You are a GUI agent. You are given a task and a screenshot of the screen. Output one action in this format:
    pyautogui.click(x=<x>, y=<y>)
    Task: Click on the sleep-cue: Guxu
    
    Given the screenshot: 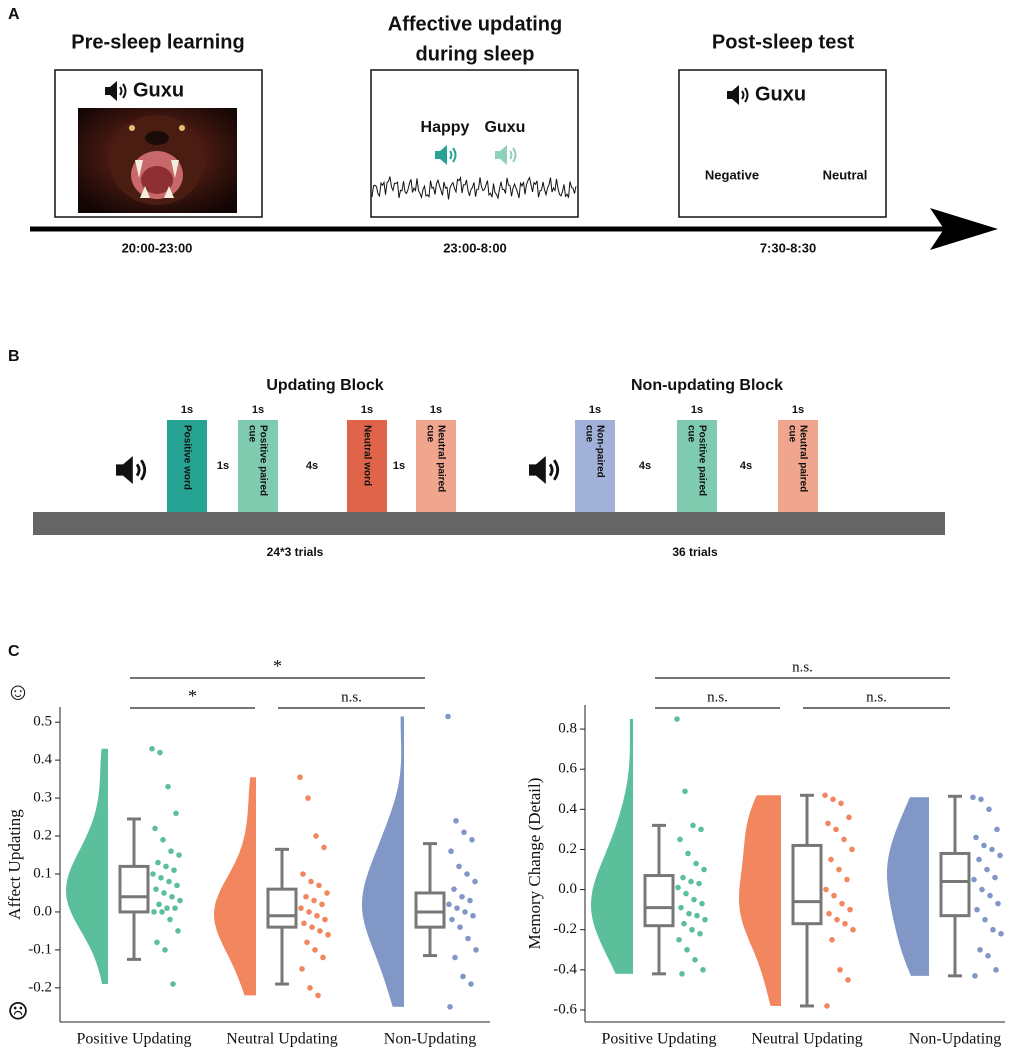 What is the action you would take?
    pyautogui.click(x=505, y=127)
    